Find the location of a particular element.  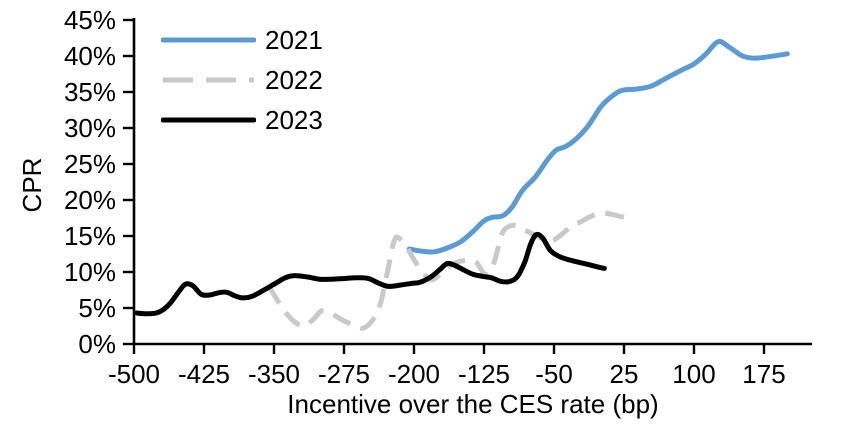

x-tick-label: -50 is located at coordinates (554, 374).